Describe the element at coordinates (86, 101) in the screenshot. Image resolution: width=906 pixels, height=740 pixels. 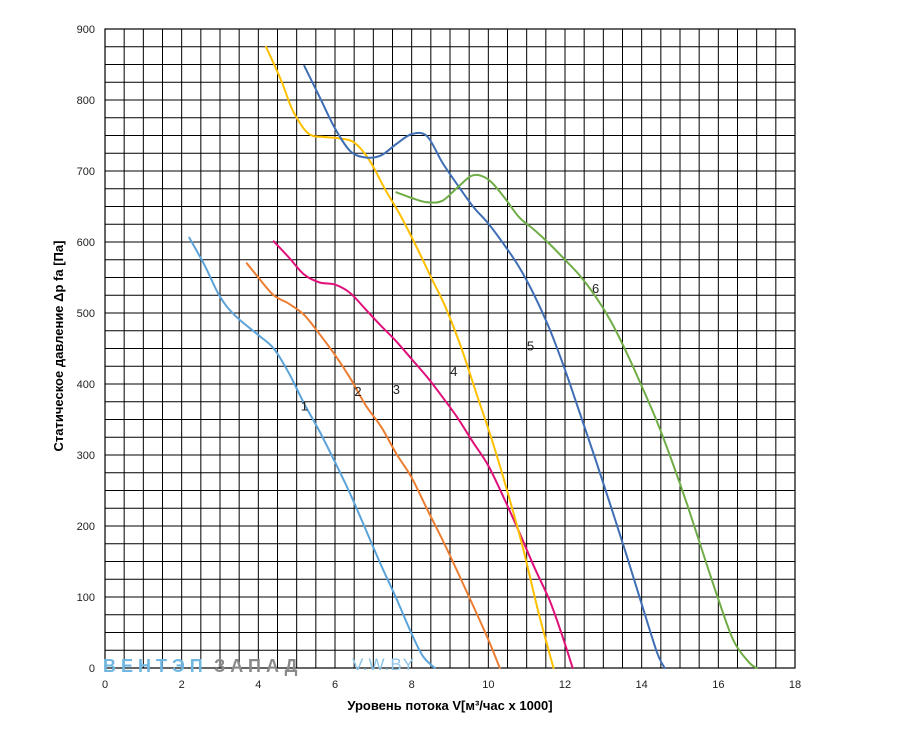
I see `y-tick-label: 800` at that location.